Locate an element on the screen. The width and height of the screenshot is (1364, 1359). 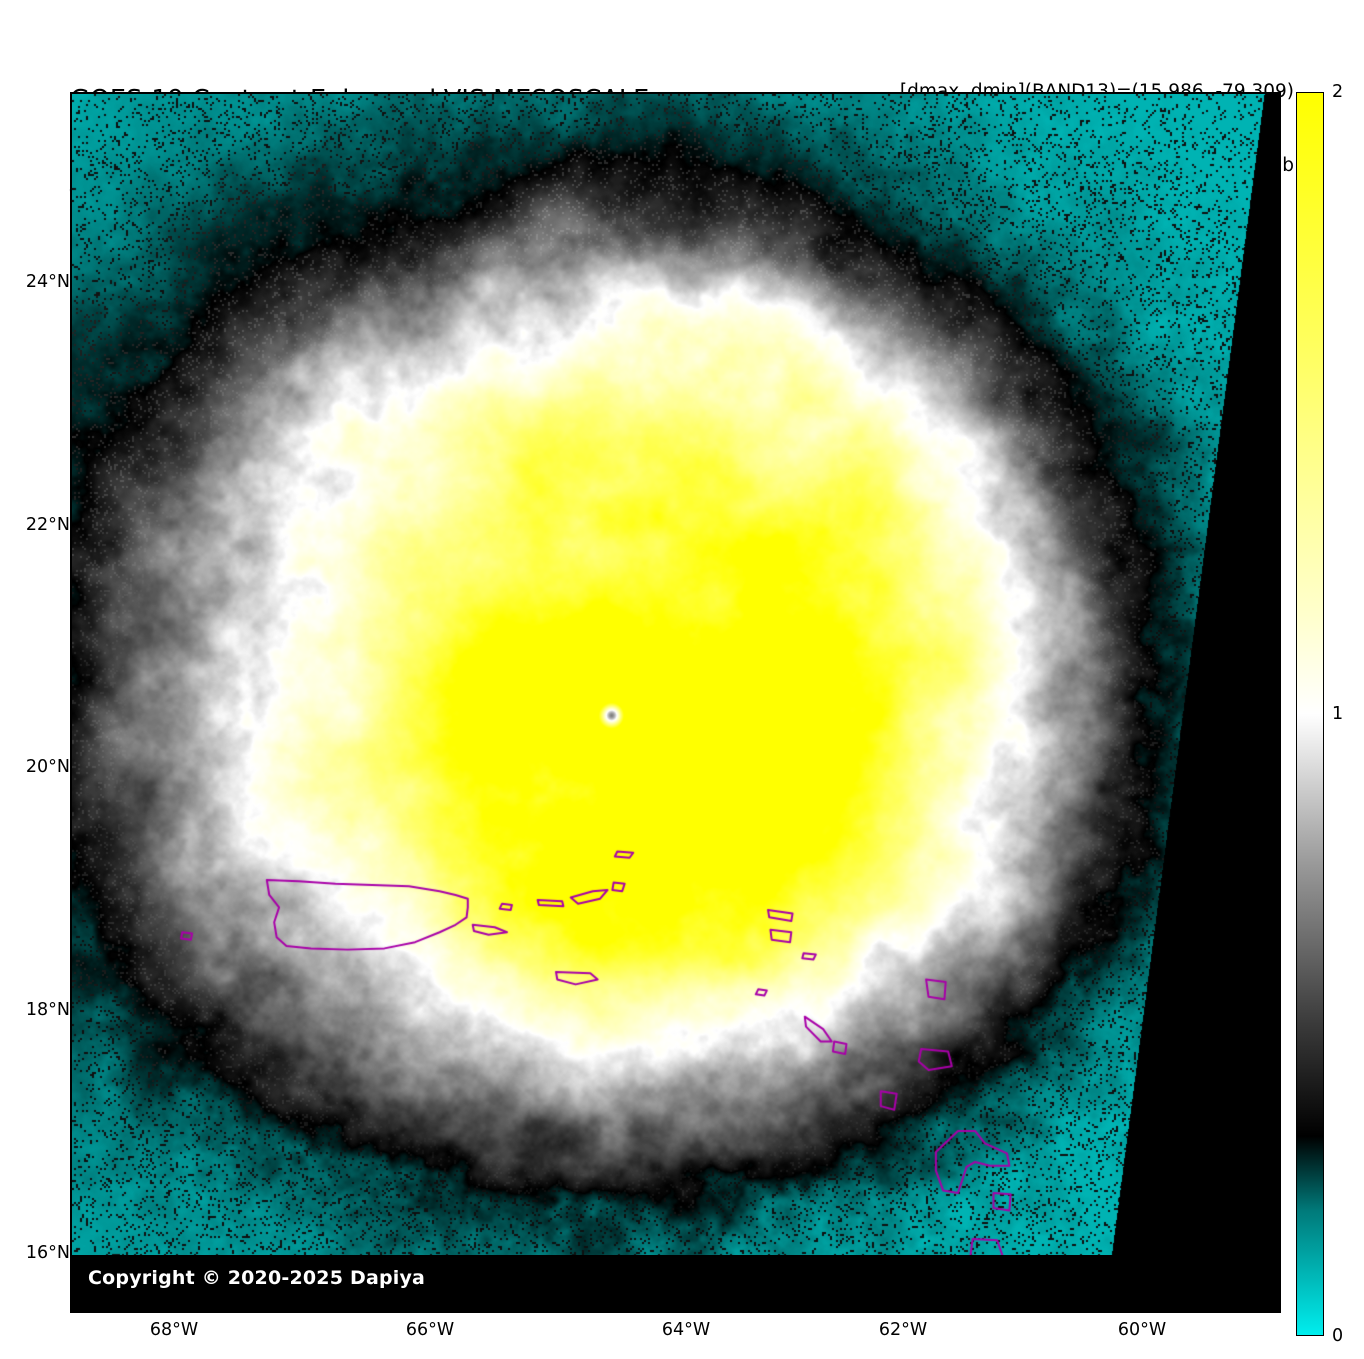
lon-tick-66: 66°W is located at coordinates (430, 1330).